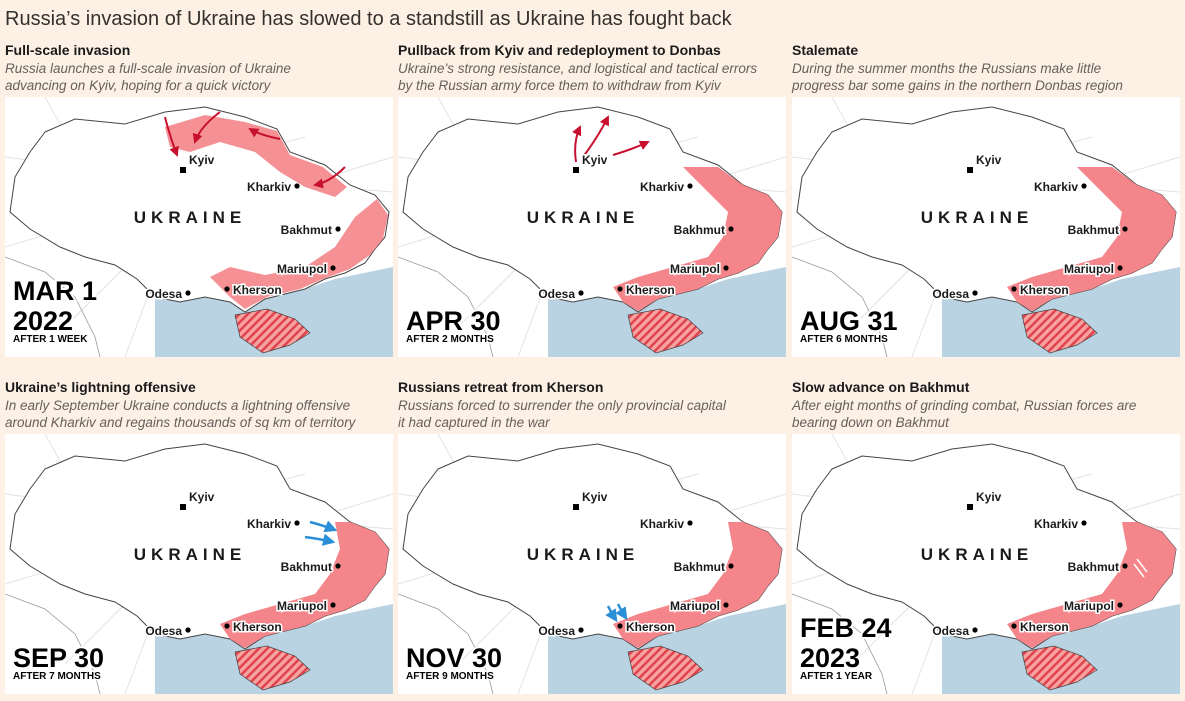  What do you see at coordinates (454, 658) in the screenshot?
I see `date-label: NOV 30` at bounding box center [454, 658].